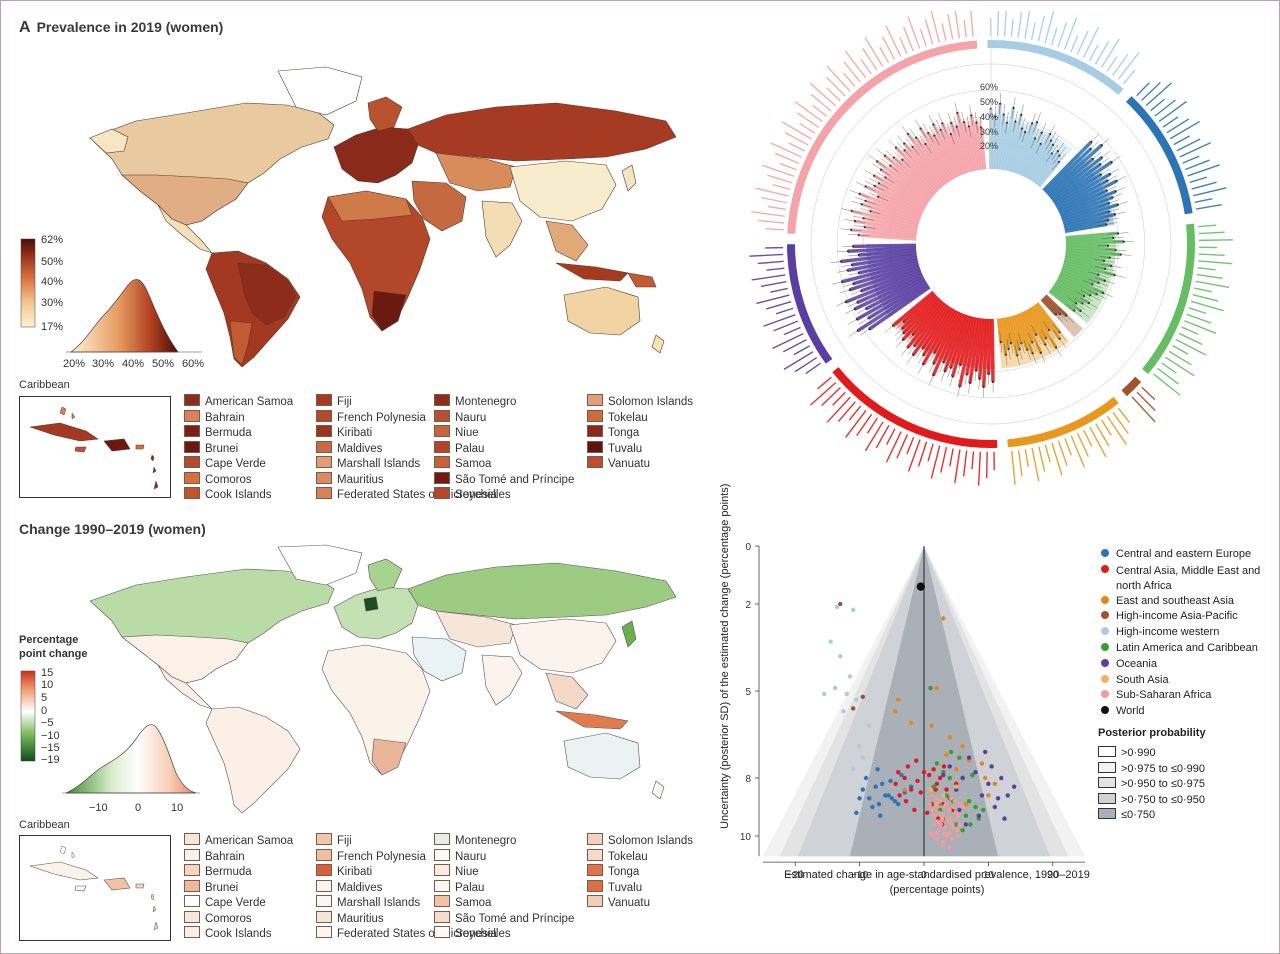 This screenshot has height=954, width=1280. I want to click on y-tick-label: 8, so click(748, 779).